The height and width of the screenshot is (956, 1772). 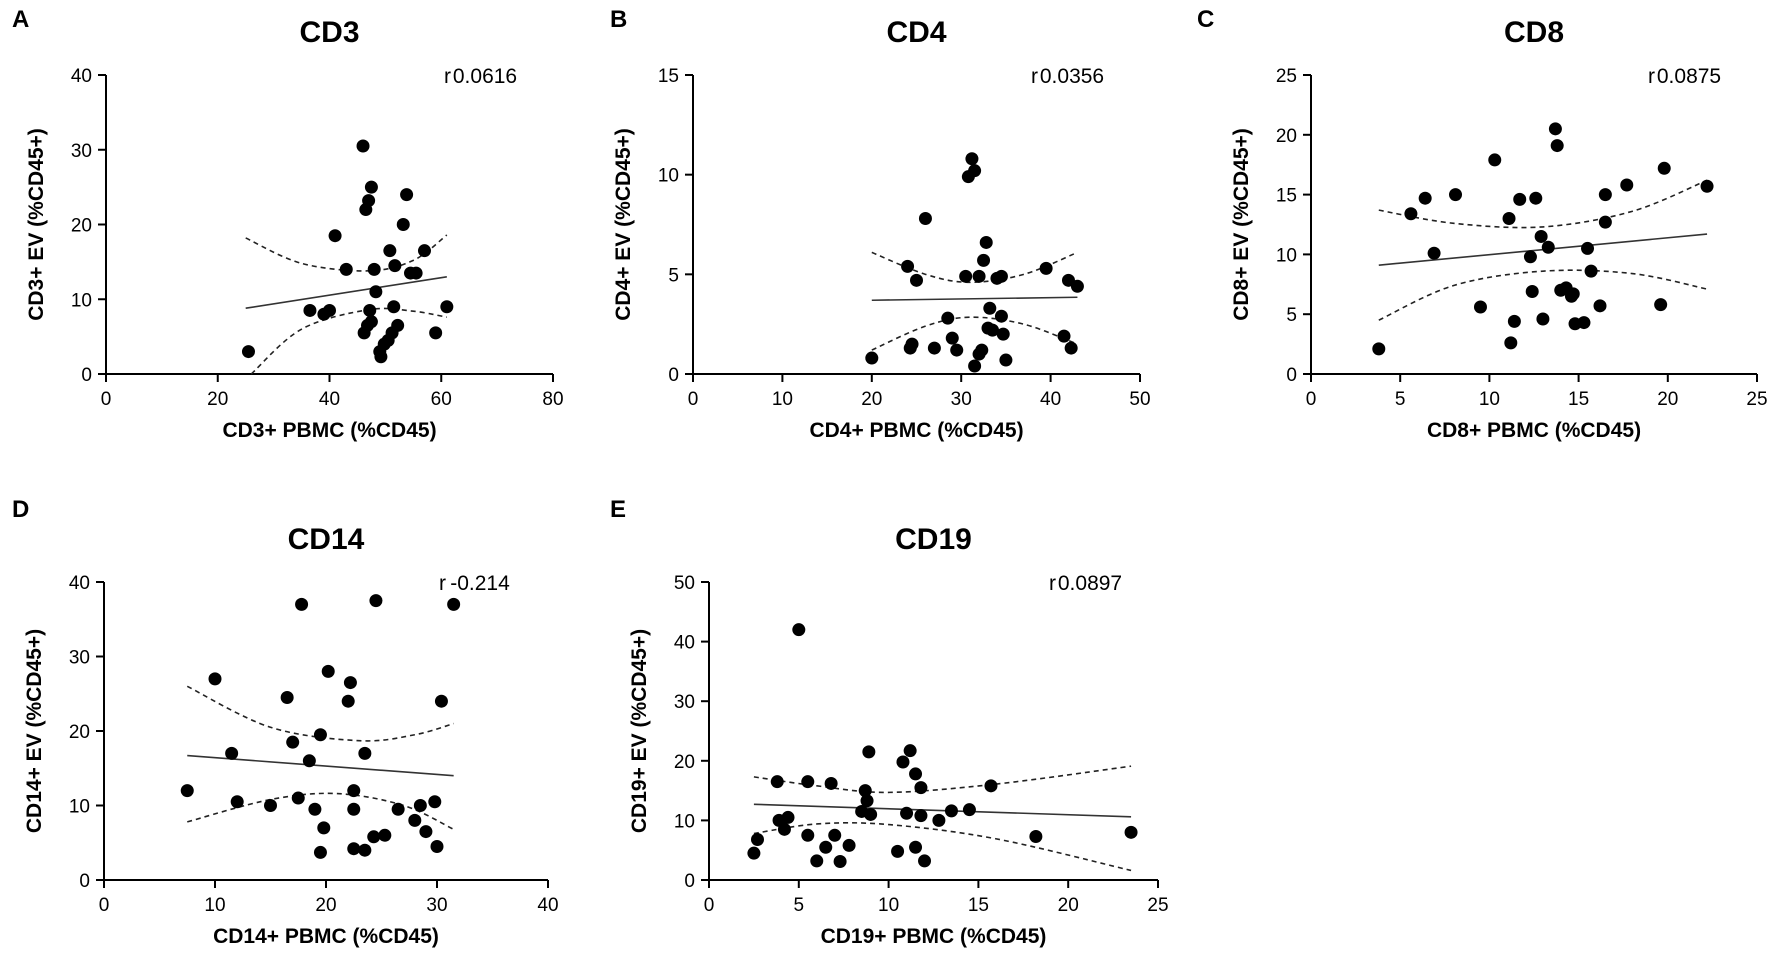 I want to click on panel-letter: B, so click(x=618, y=19).